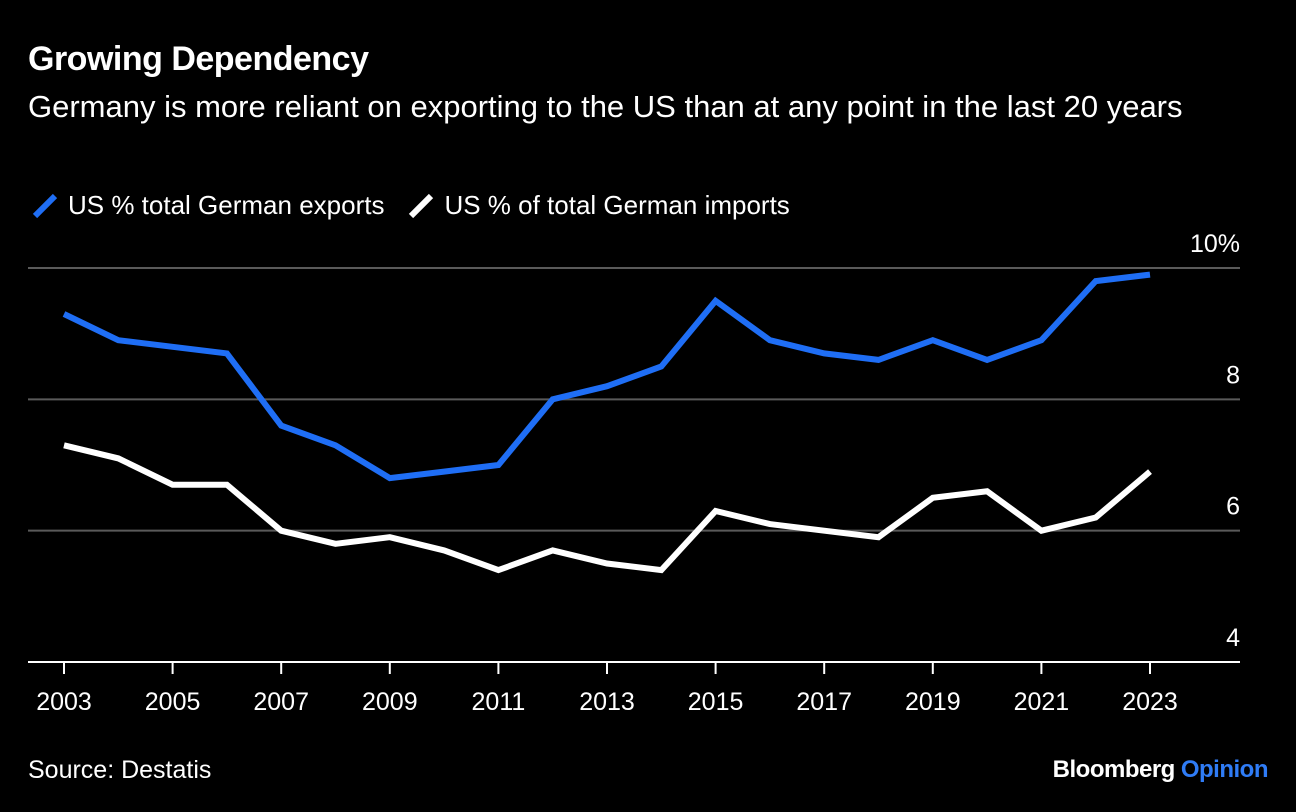 The image size is (1296, 812). What do you see at coordinates (716, 702) in the screenshot?
I see `x-tick-label: 2015` at bounding box center [716, 702].